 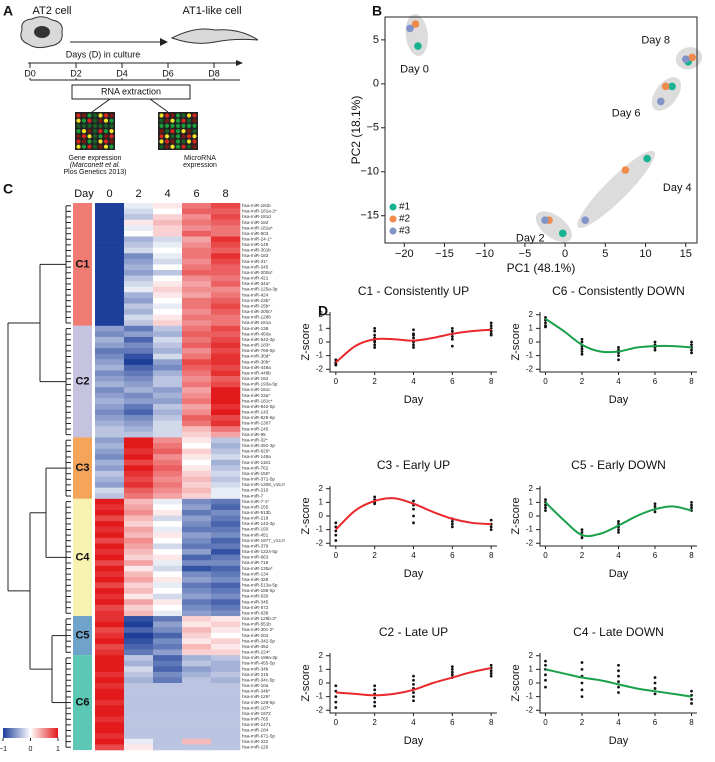 I want to click on x-tick-label: 6, so click(x=452, y=722).